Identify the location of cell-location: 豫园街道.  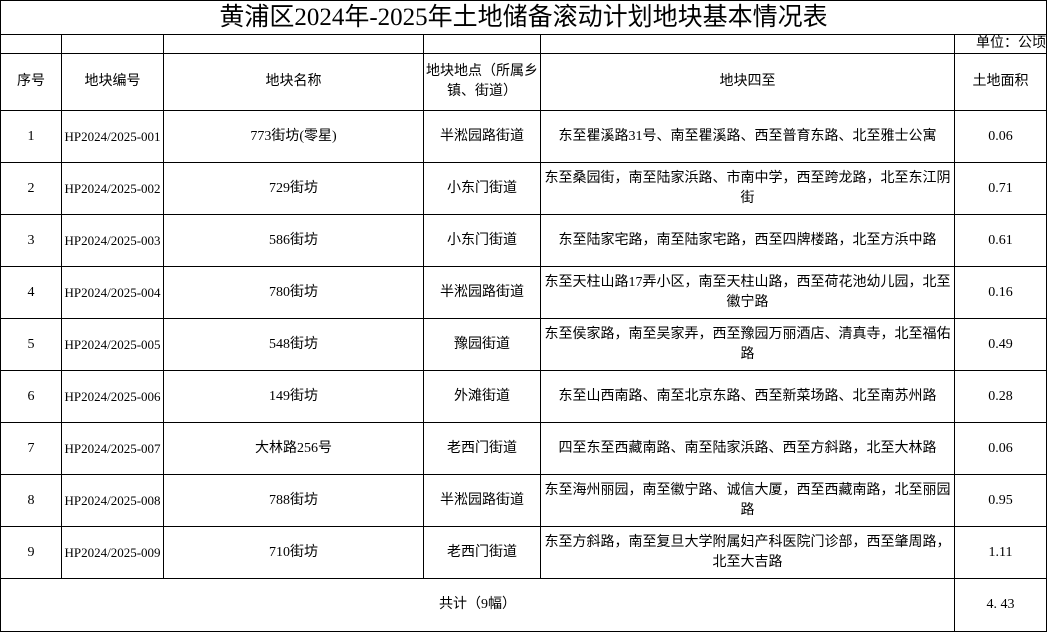
(482, 344).